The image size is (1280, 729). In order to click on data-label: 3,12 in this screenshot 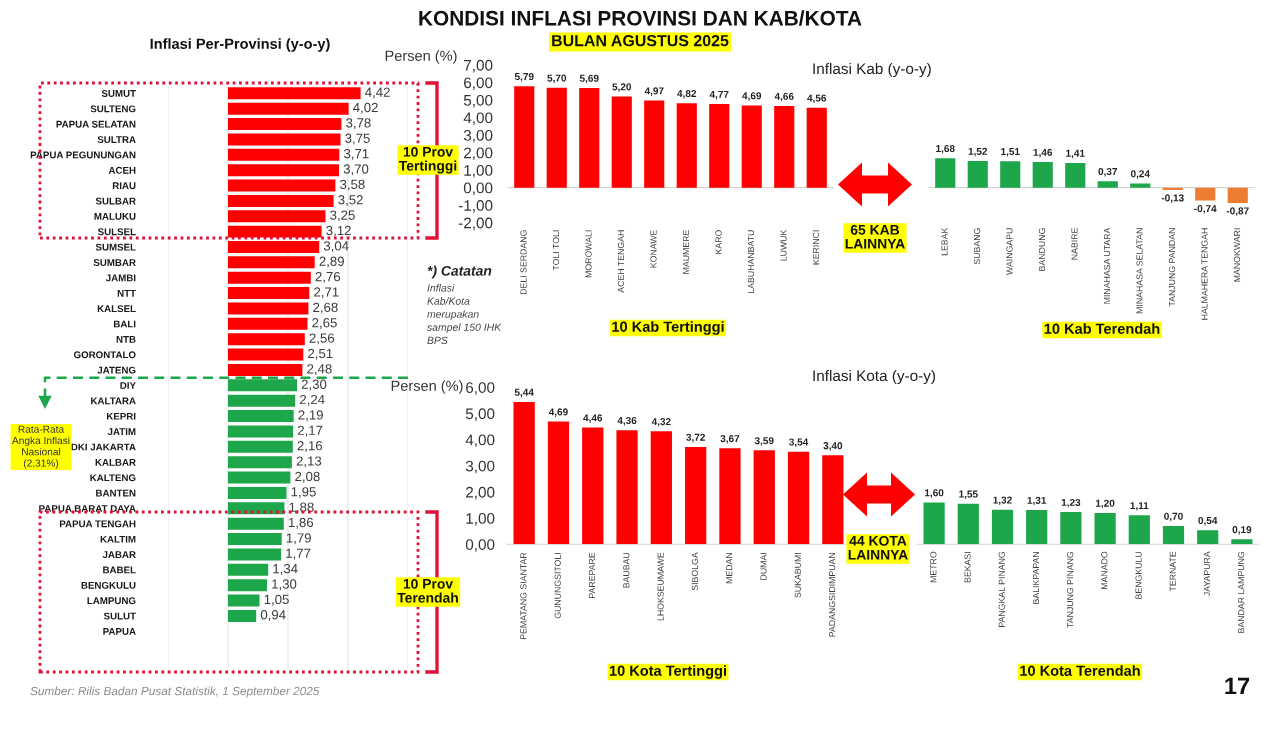, I will do `click(338, 231)`.